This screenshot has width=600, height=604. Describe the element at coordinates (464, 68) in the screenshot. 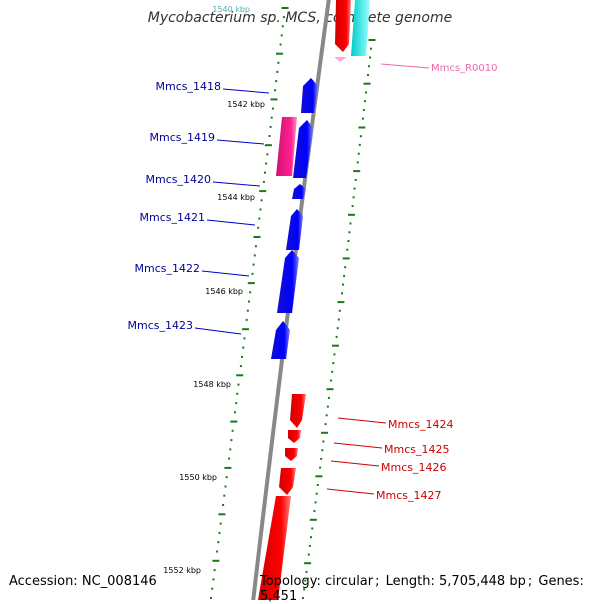

I see `ncrna-label: Mmcs_R0010` at that location.